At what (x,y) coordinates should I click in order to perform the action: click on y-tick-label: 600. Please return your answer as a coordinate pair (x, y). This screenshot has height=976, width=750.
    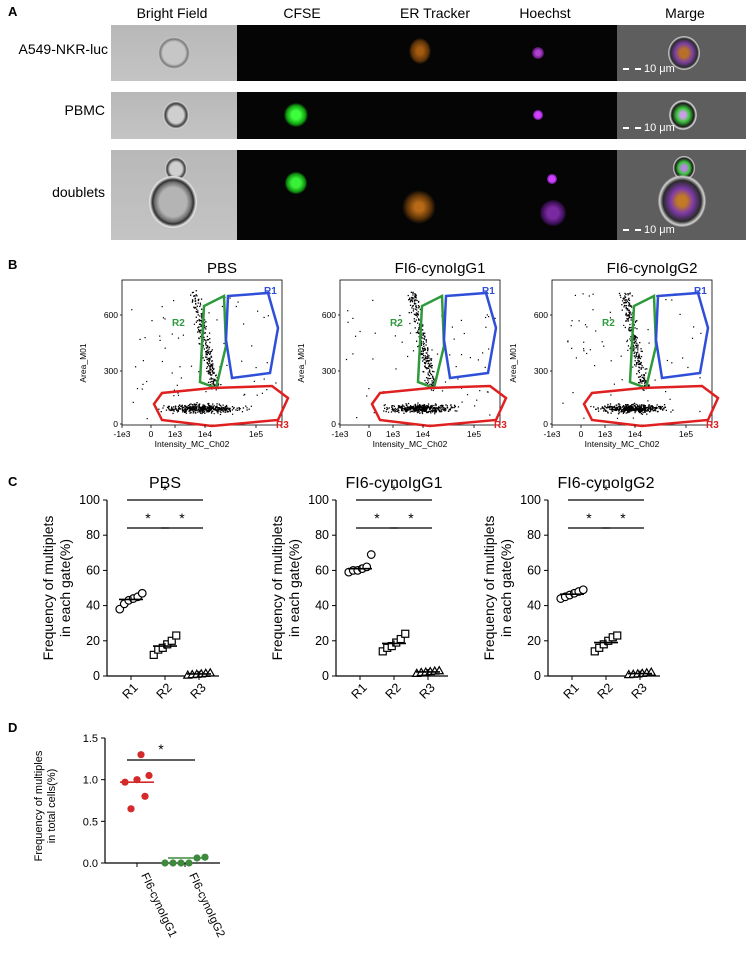
    Looking at the image, I should click on (111, 315).